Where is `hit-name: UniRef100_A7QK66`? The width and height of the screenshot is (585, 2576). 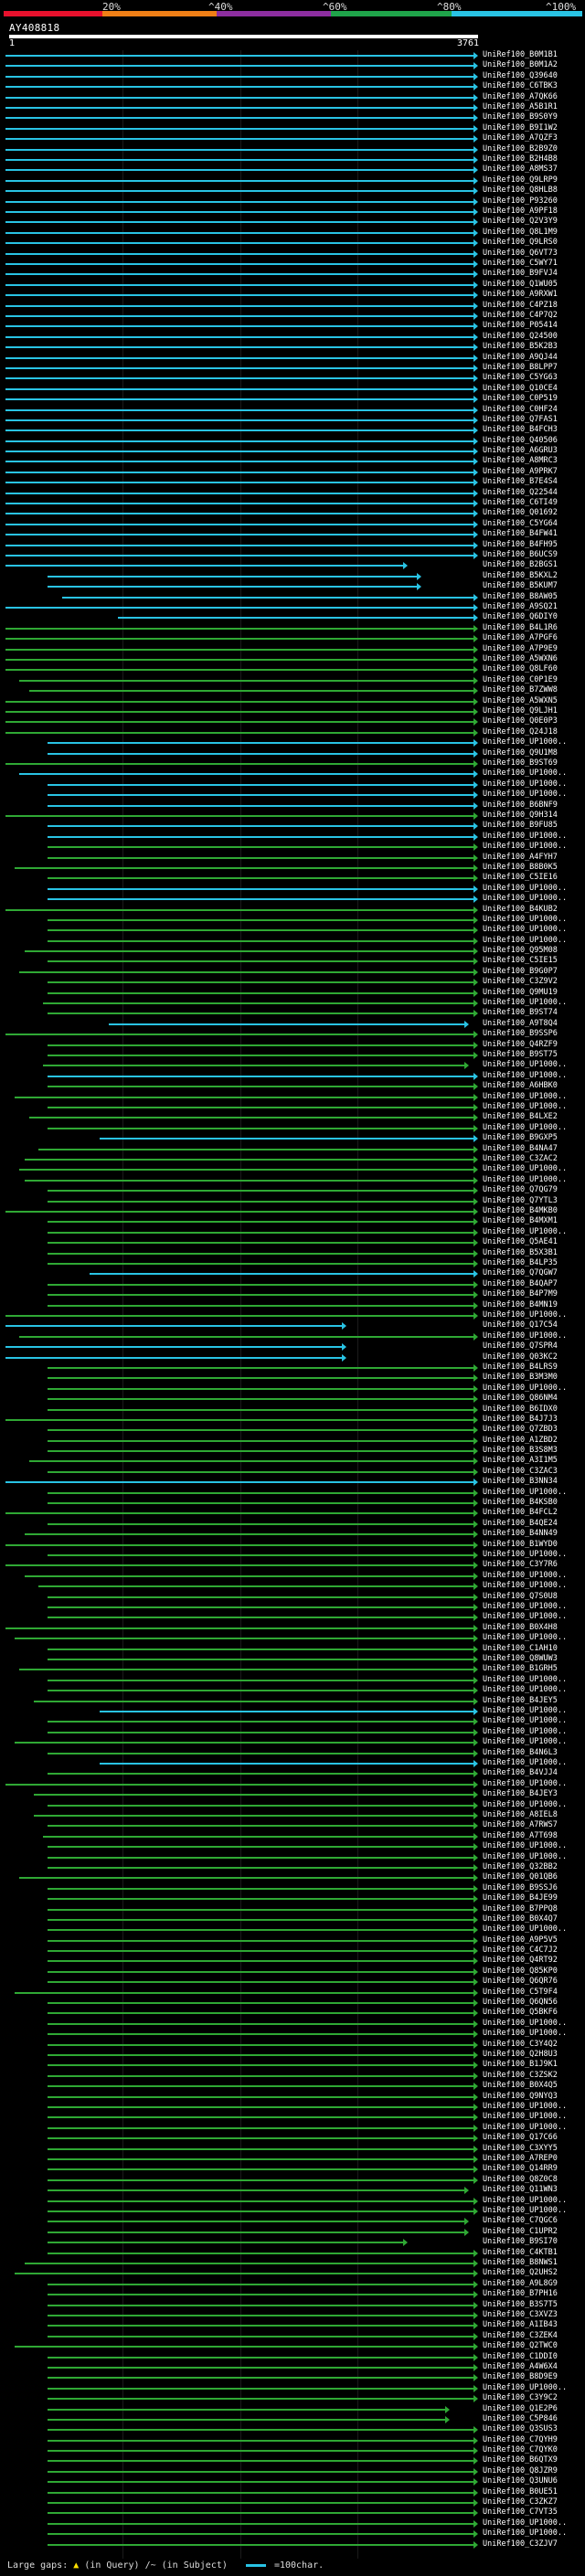
hit-name: UniRef100_A7QK66 is located at coordinates (520, 96).